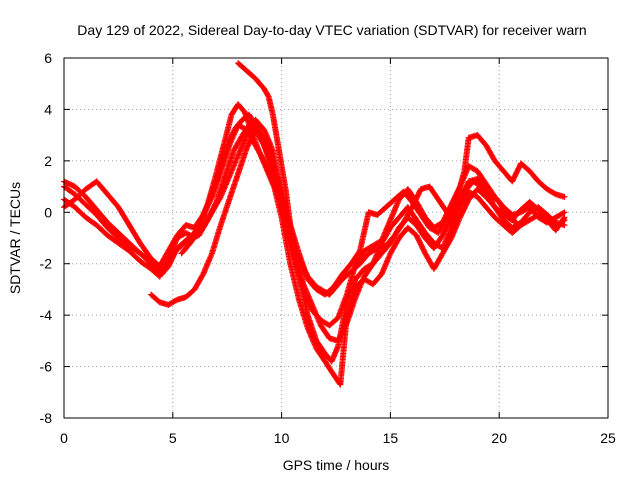 The height and width of the screenshot is (480, 640). I want to click on y-axis-title: SDTVAR / TECUs, so click(15, 238).